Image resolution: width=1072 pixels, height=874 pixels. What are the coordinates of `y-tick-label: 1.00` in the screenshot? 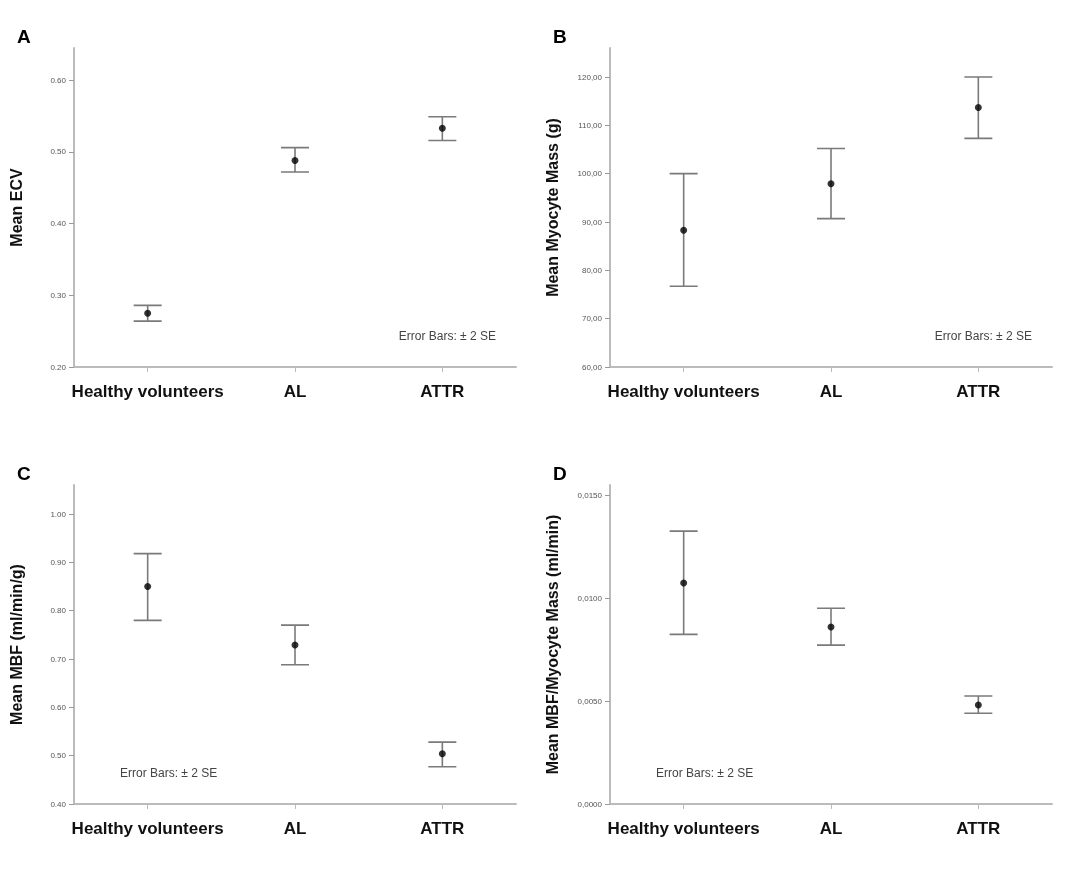 It's located at (58, 514).